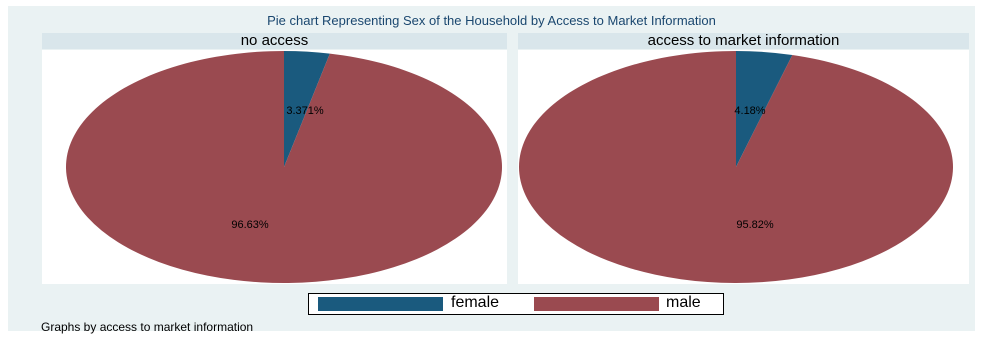  Describe the element at coordinates (743, 41) in the screenshot. I see `panel-header-access: access to market information` at that location.